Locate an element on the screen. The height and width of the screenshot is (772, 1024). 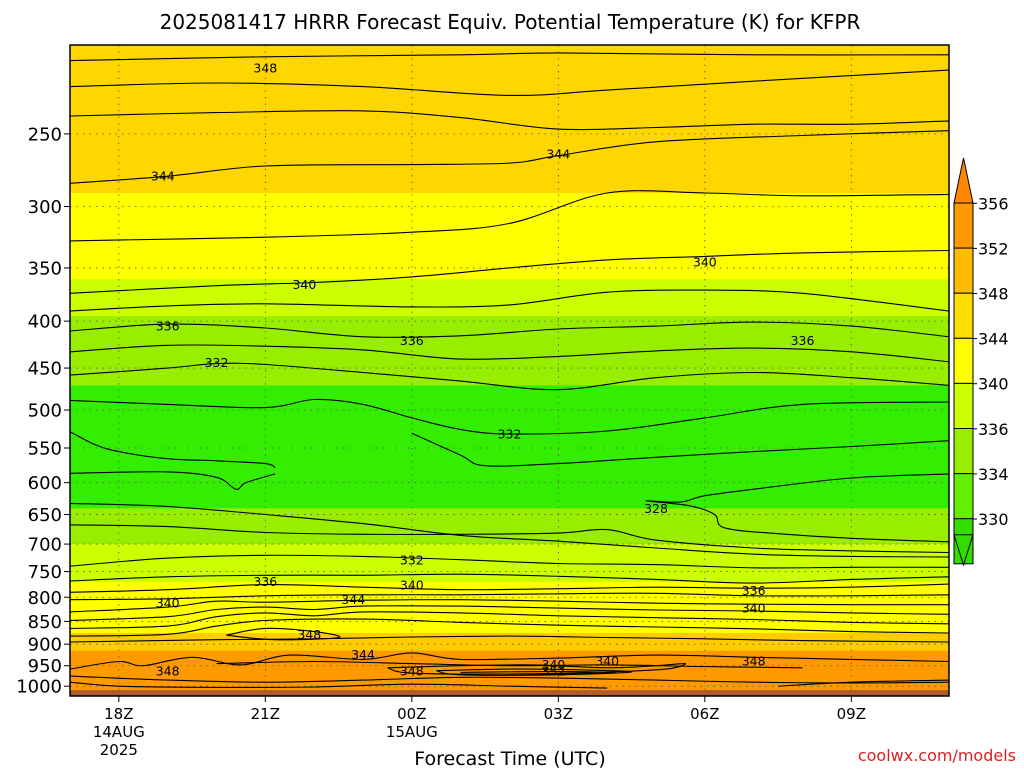
y-tick-label: 400 is located at coordinates (45, 322).